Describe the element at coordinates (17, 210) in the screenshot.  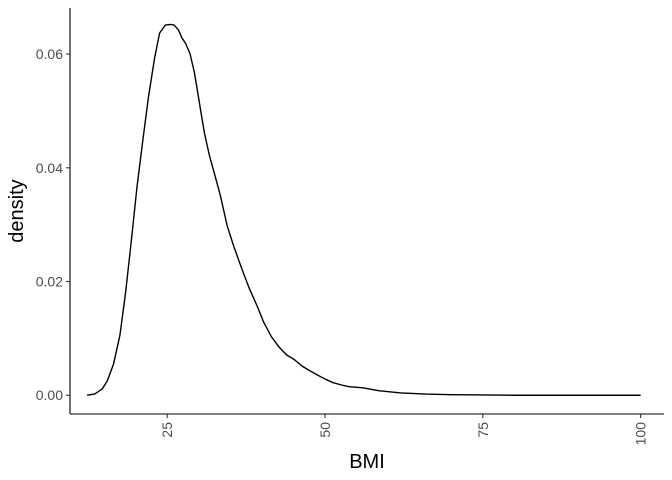
I see `y-axis-title: density` at that location.